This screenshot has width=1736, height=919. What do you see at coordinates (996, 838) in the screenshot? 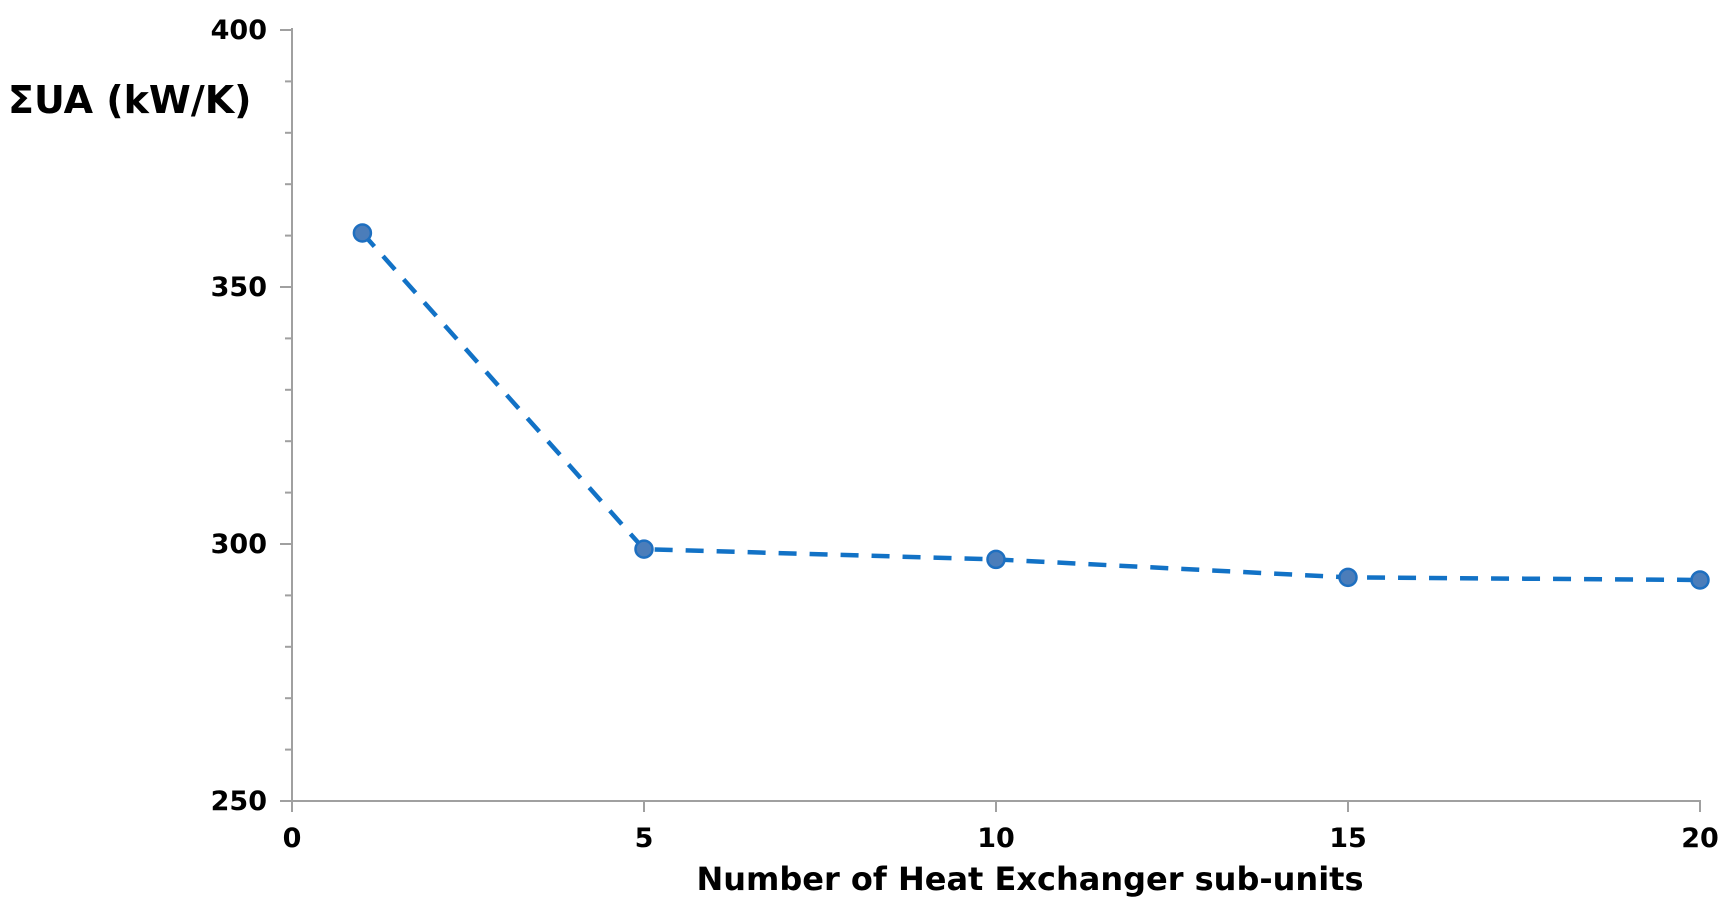
I see `x-tick-label: 10` at bounding box center [996, 838].